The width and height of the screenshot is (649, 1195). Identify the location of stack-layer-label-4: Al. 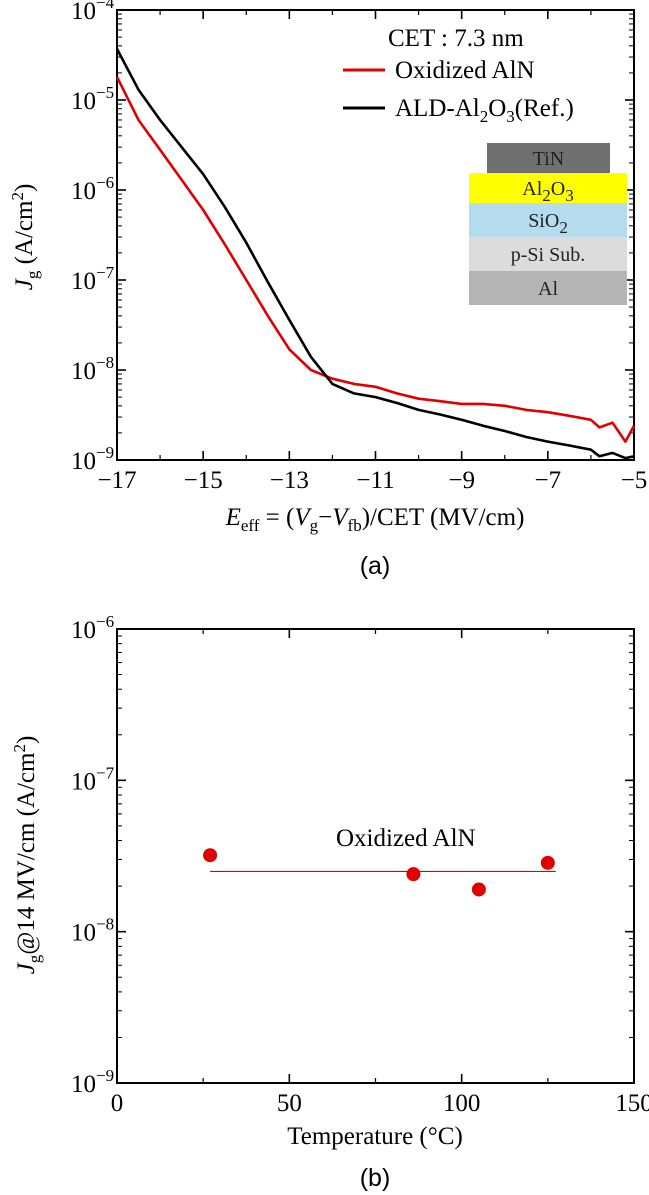
(548, 289).